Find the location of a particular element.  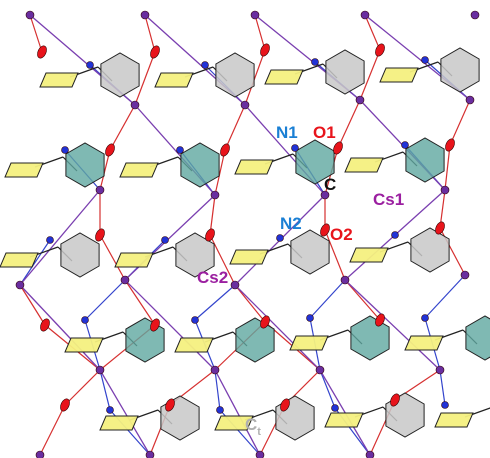

label-ct: Ct is located at coordinates (253, 426).